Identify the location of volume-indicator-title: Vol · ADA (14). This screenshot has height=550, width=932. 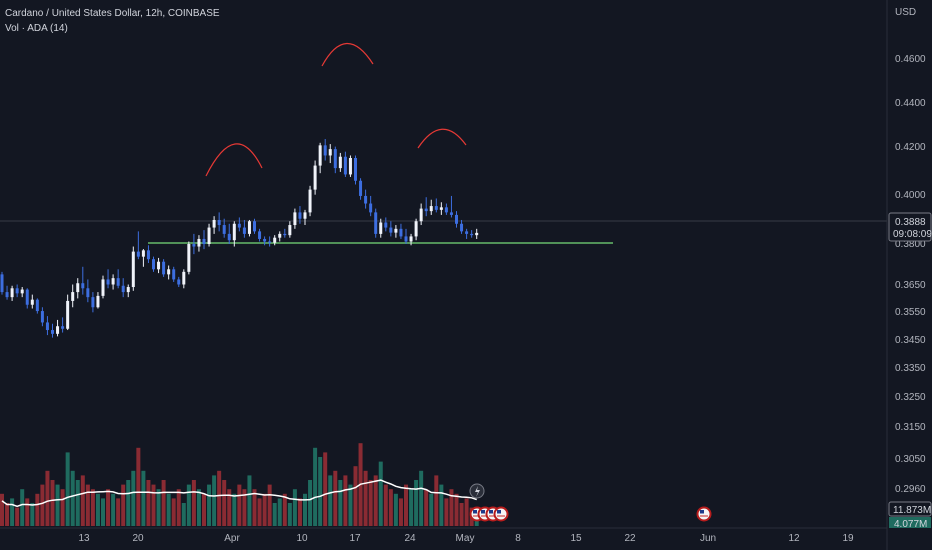
(36, 28).